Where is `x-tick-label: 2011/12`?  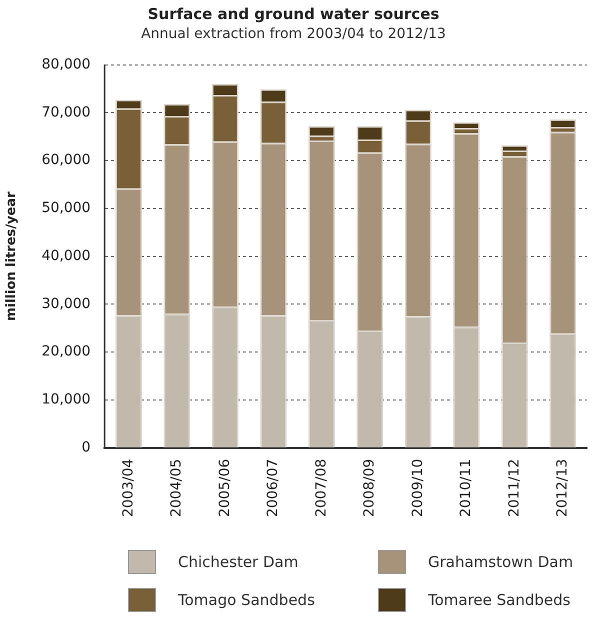 x-tick-label: 2011/12 is located at coordinates (514, 488).